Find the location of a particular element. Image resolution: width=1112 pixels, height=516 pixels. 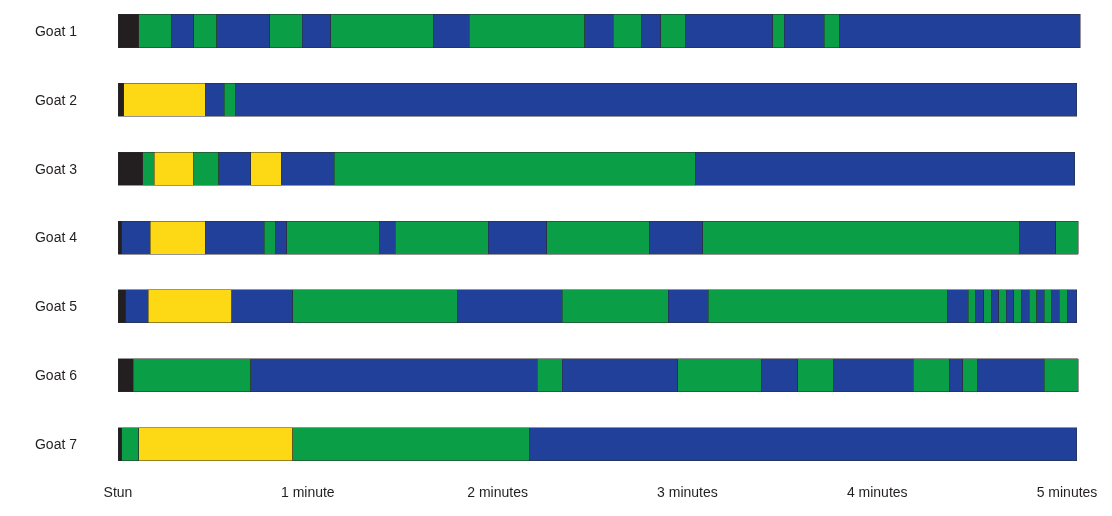

x-tick-label: Stun is located at coordinates (118, 492).